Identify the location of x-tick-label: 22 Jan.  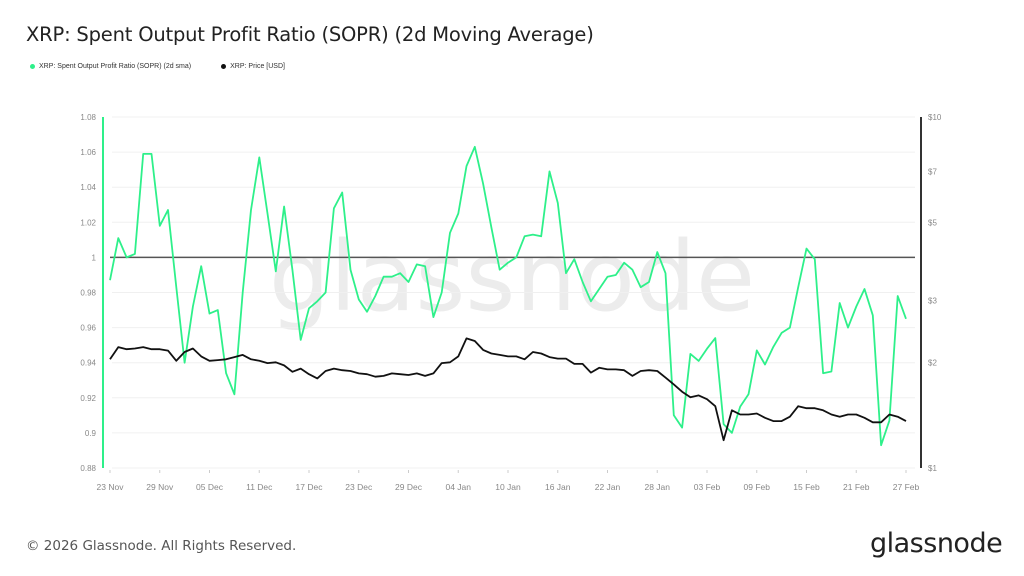
(608, 487).